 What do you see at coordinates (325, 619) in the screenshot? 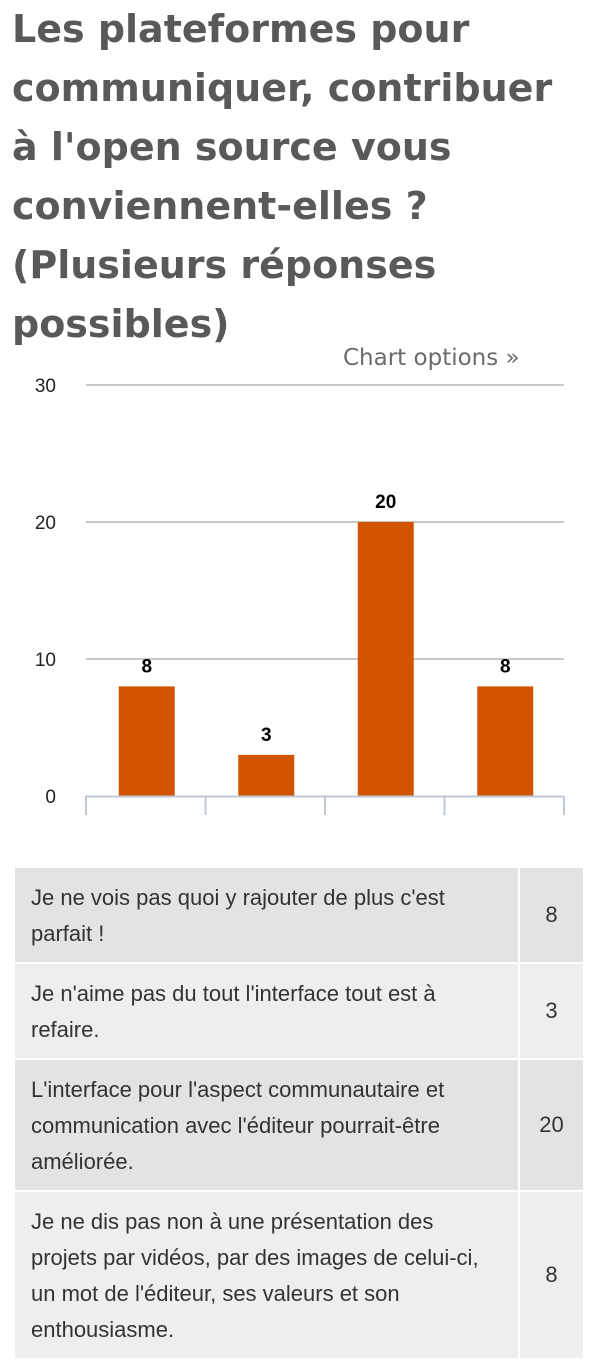
I see `bar-data-labels: 8 3 20 8` at bounding box center [325, 619].